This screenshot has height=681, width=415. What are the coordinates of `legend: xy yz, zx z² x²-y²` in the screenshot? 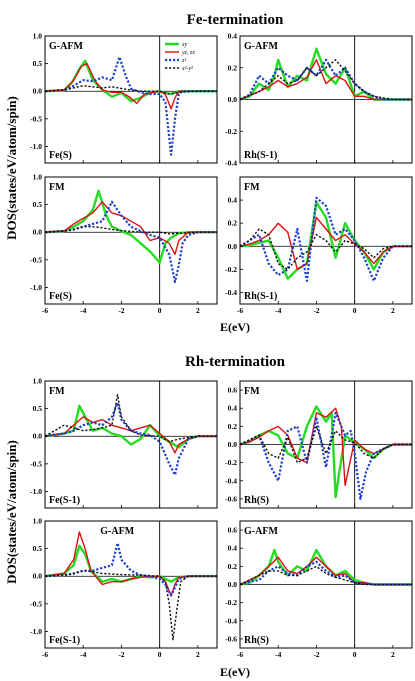 It's located at (180, 57).